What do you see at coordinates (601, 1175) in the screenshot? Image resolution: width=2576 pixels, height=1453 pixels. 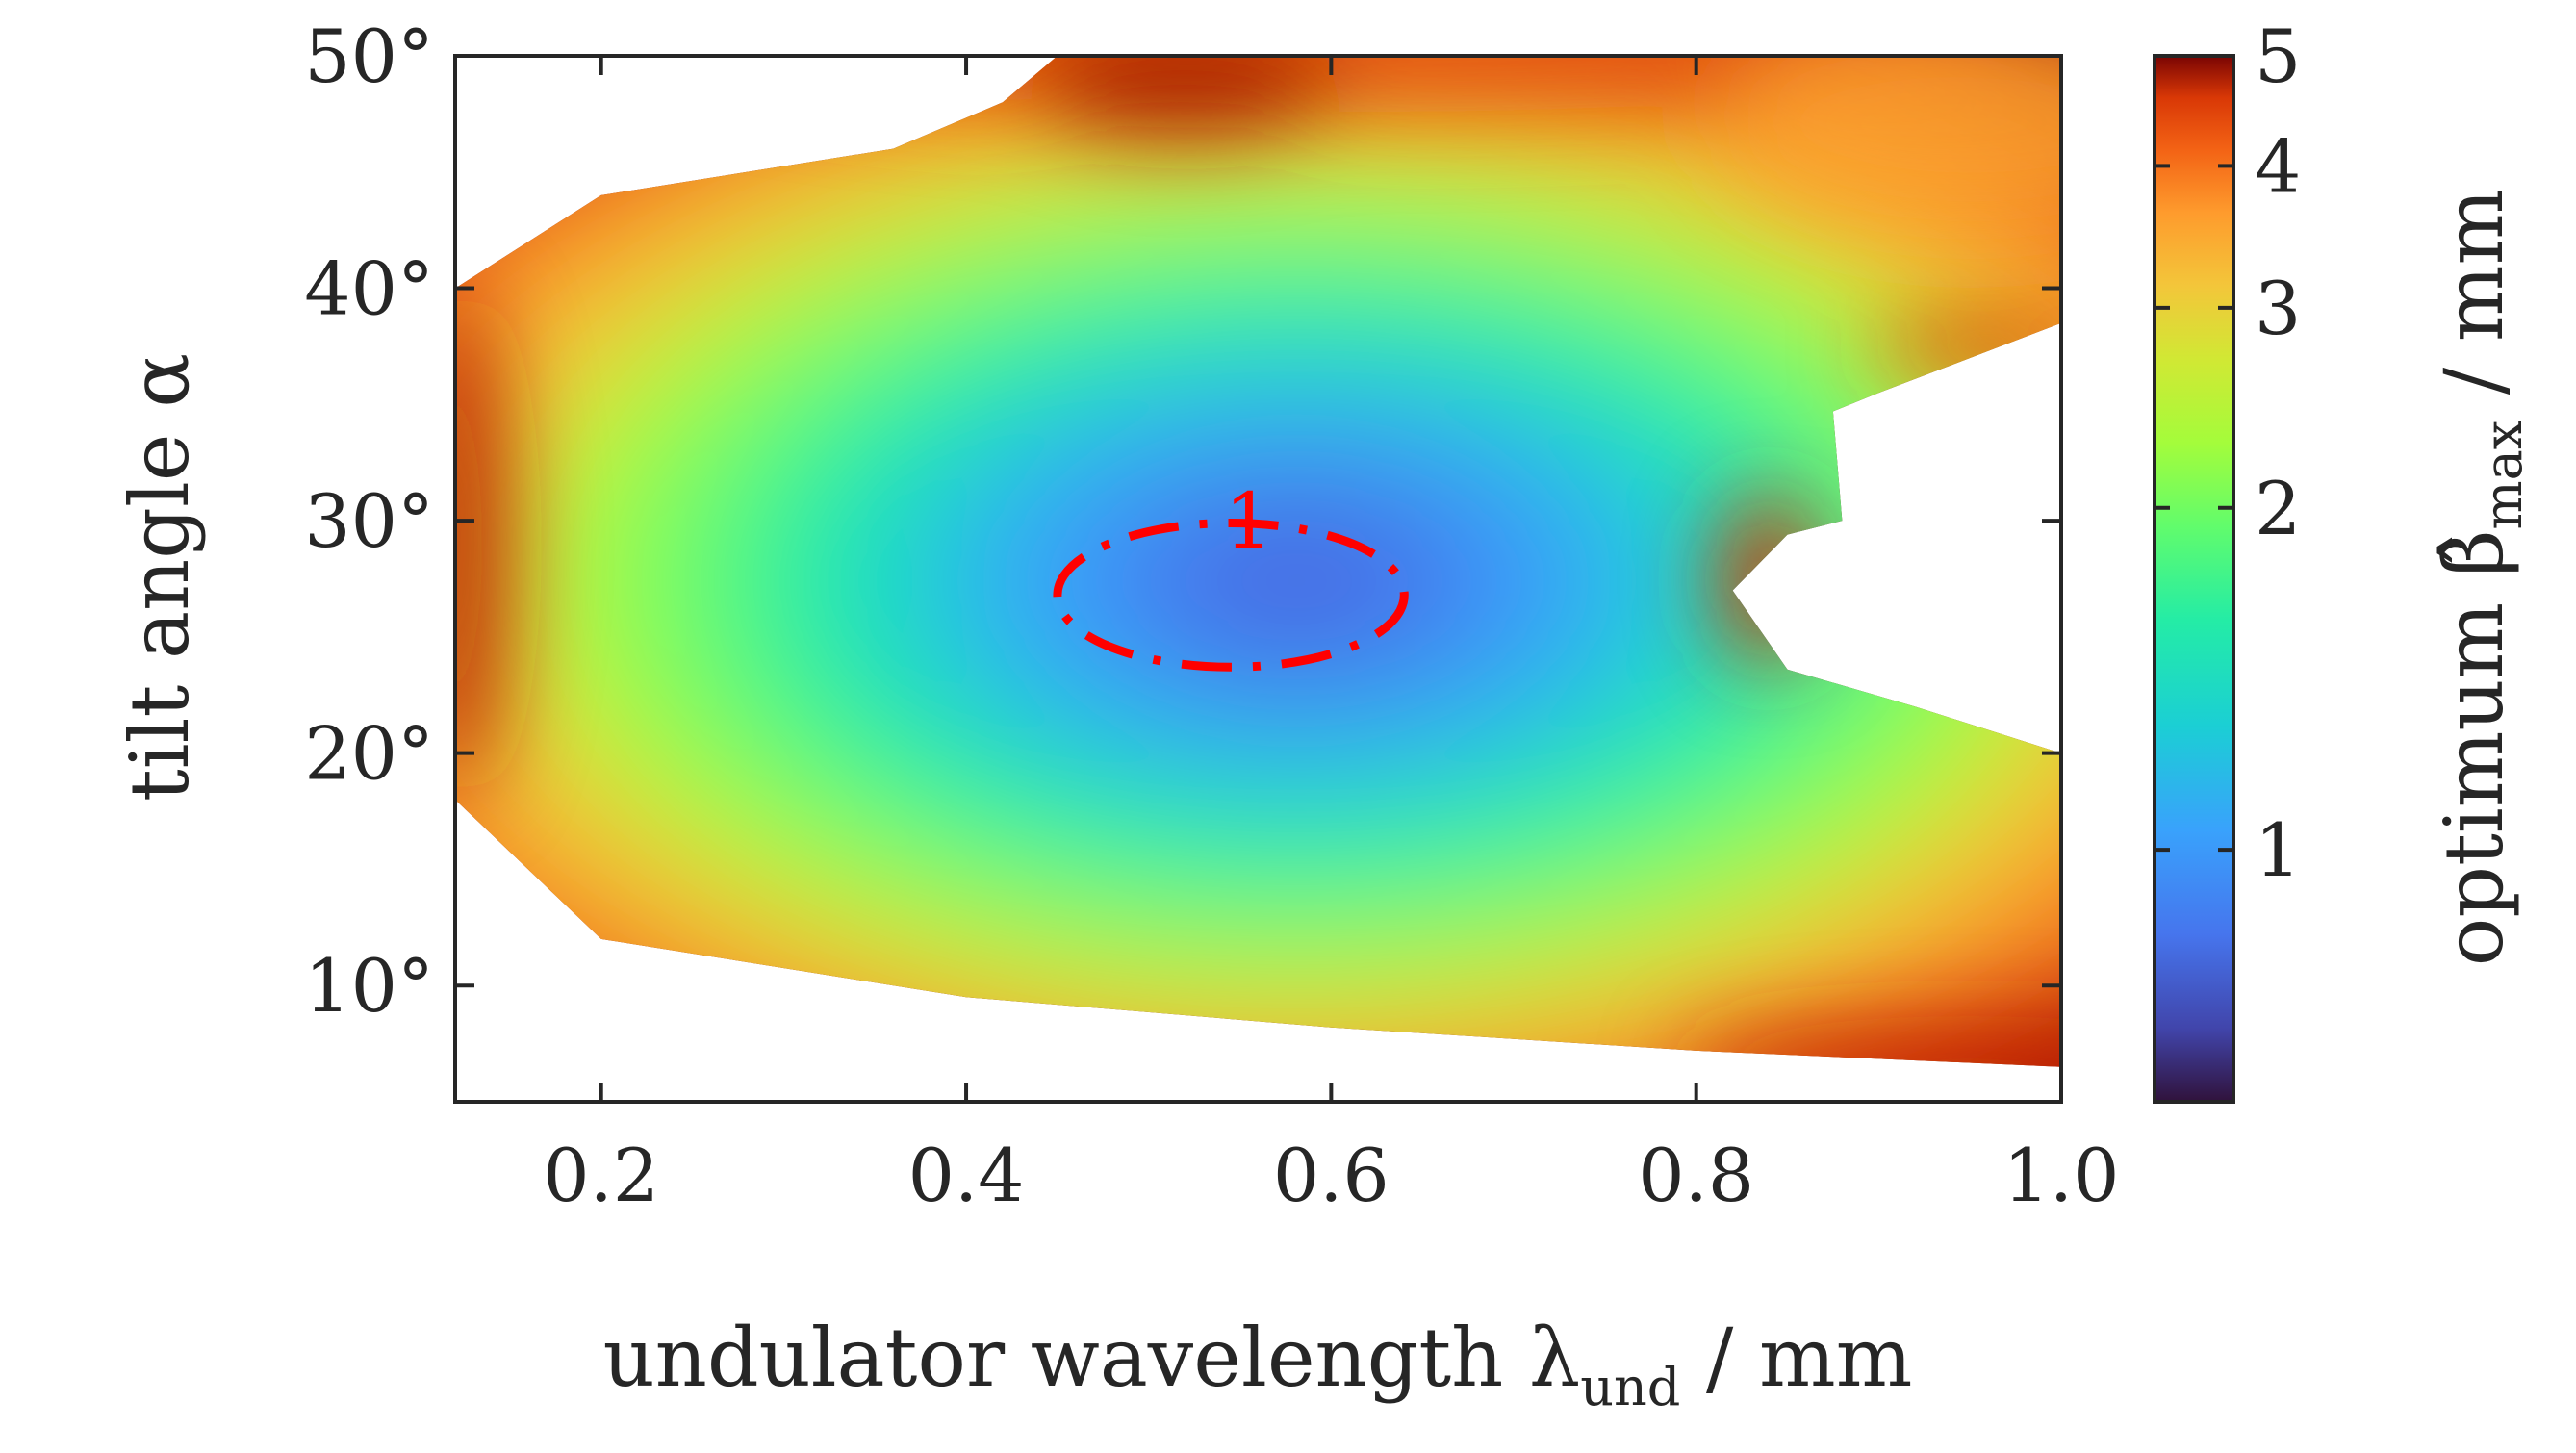 I see `x-tick-label: 0.2` at bounding box center [601, 1175].